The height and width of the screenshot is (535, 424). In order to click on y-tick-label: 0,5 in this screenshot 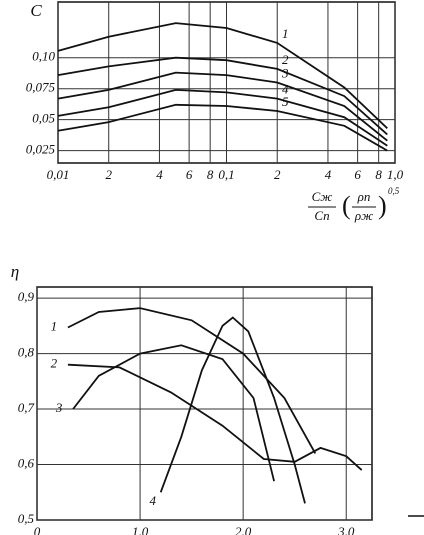, I will do `click(26, 518)`.